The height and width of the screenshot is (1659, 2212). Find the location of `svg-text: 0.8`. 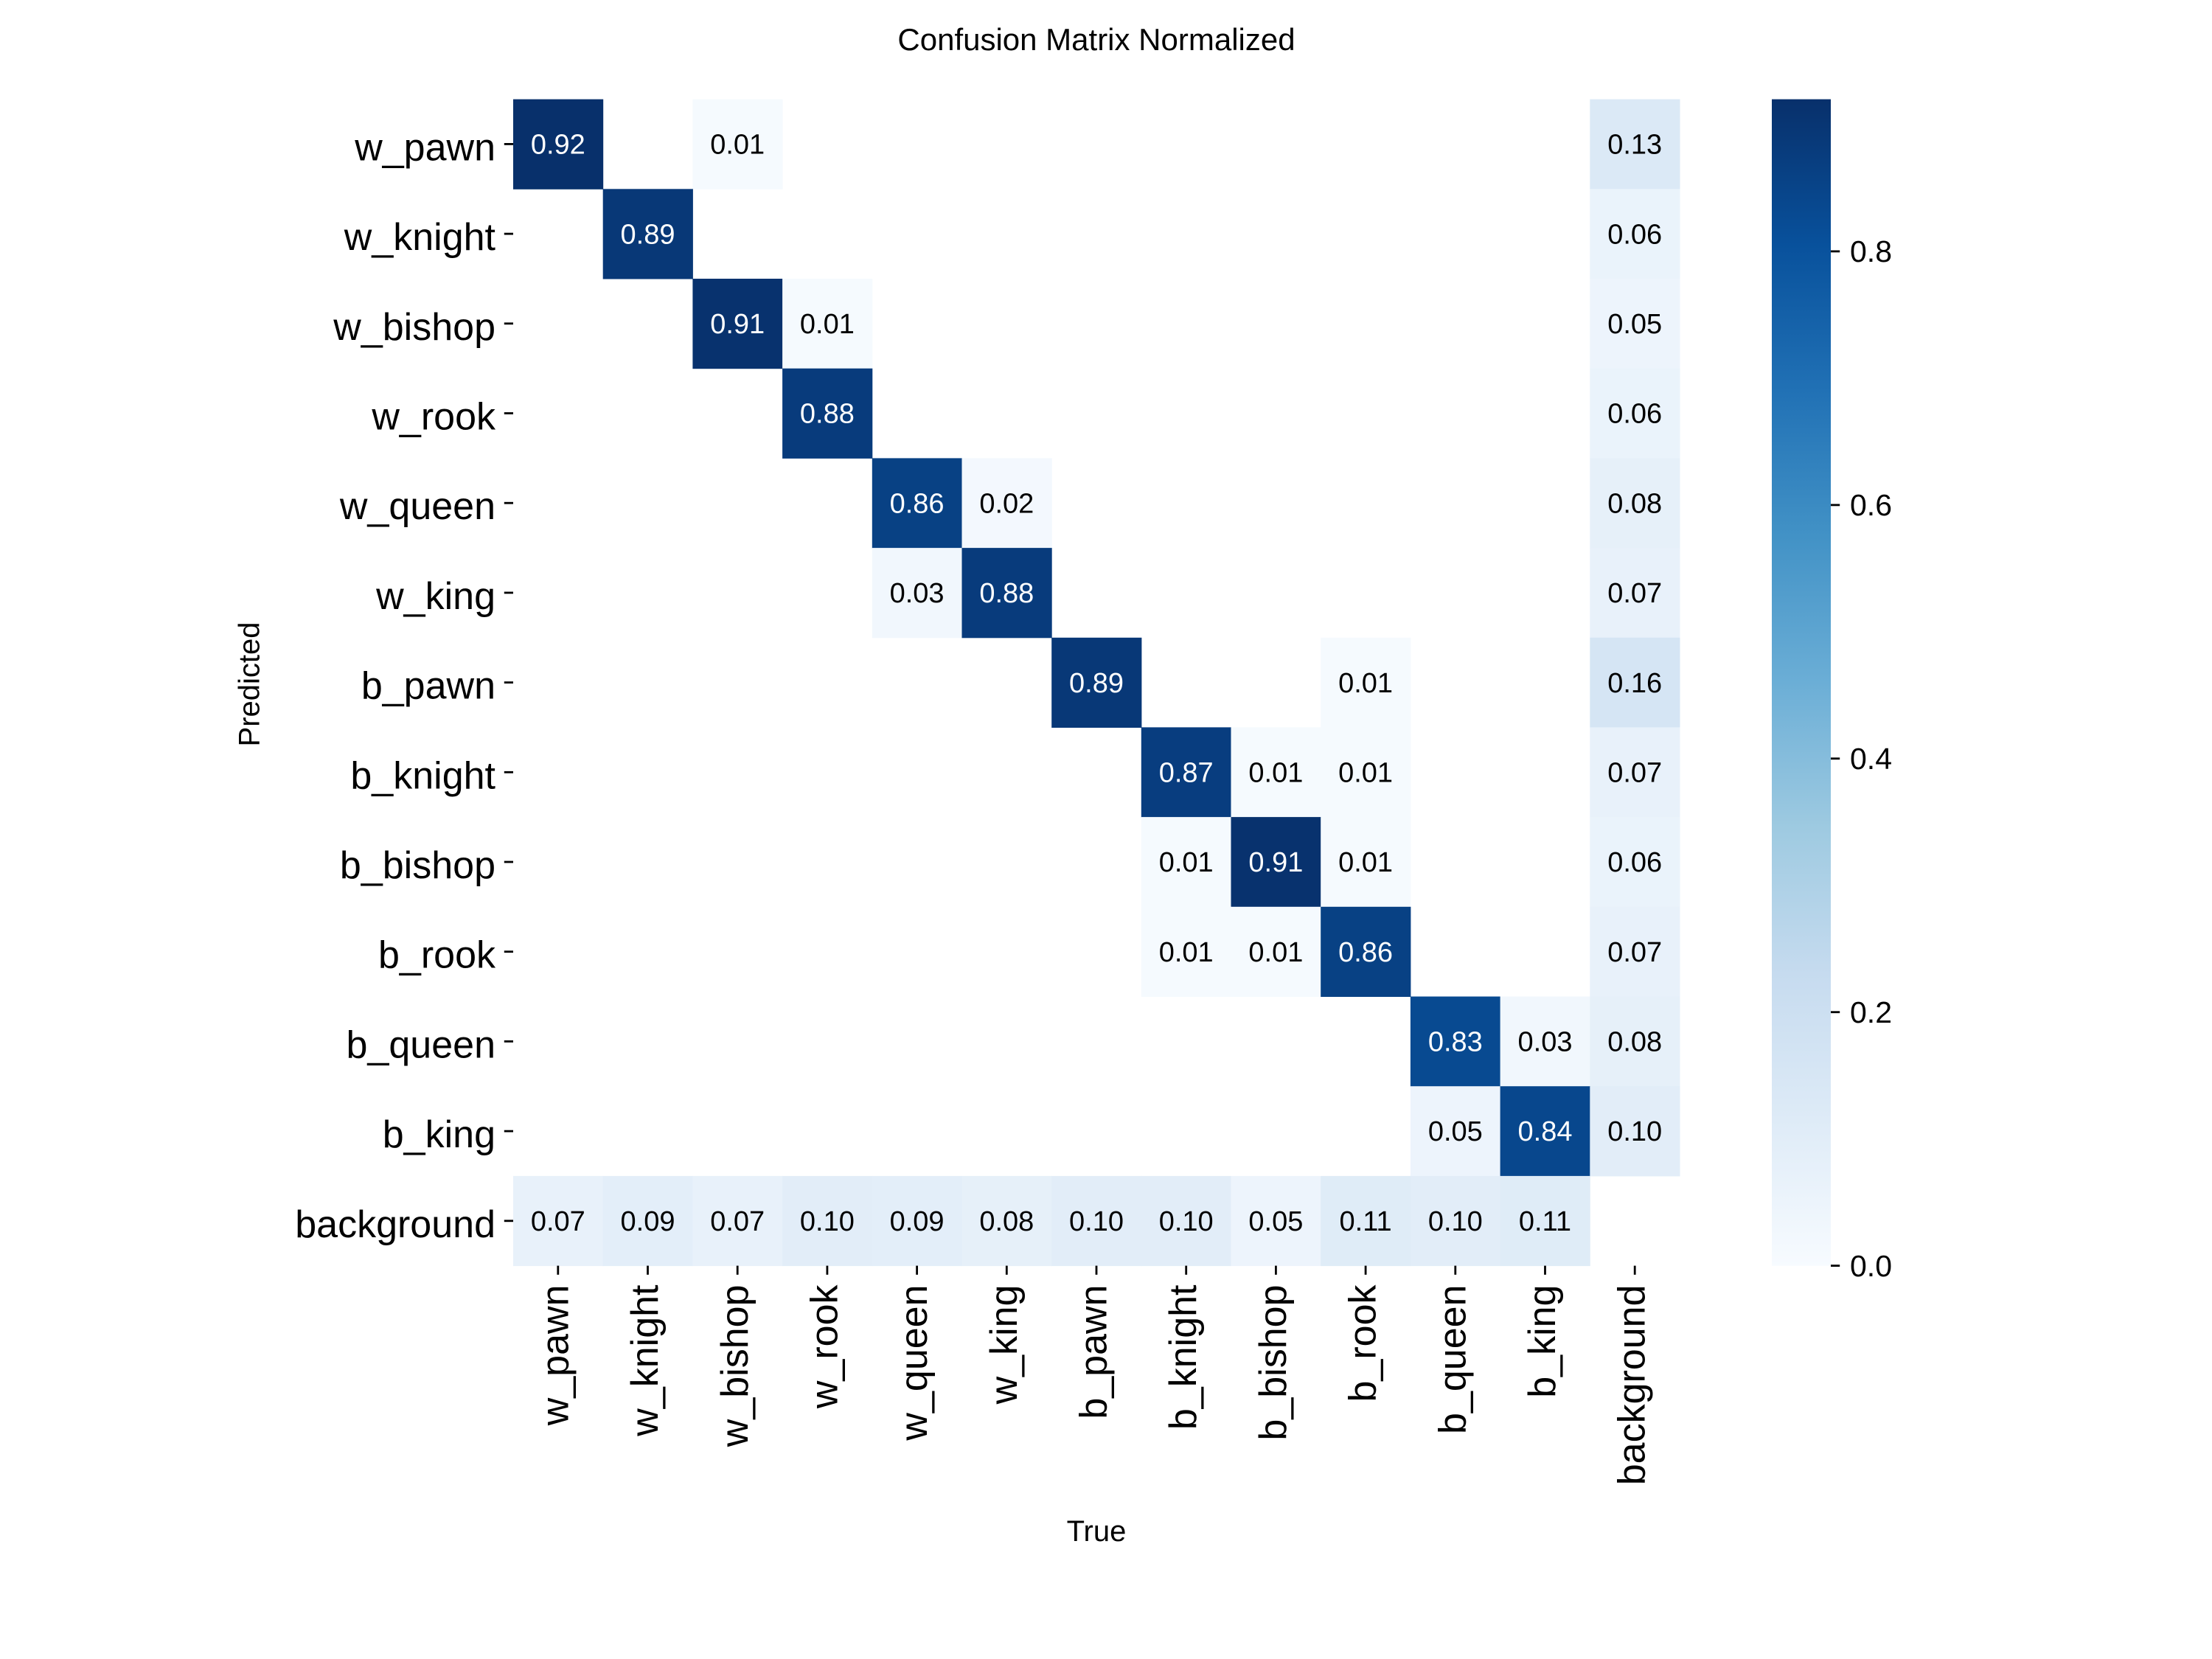

svg-text: 0.8 is located at coordinates (1871, 251).